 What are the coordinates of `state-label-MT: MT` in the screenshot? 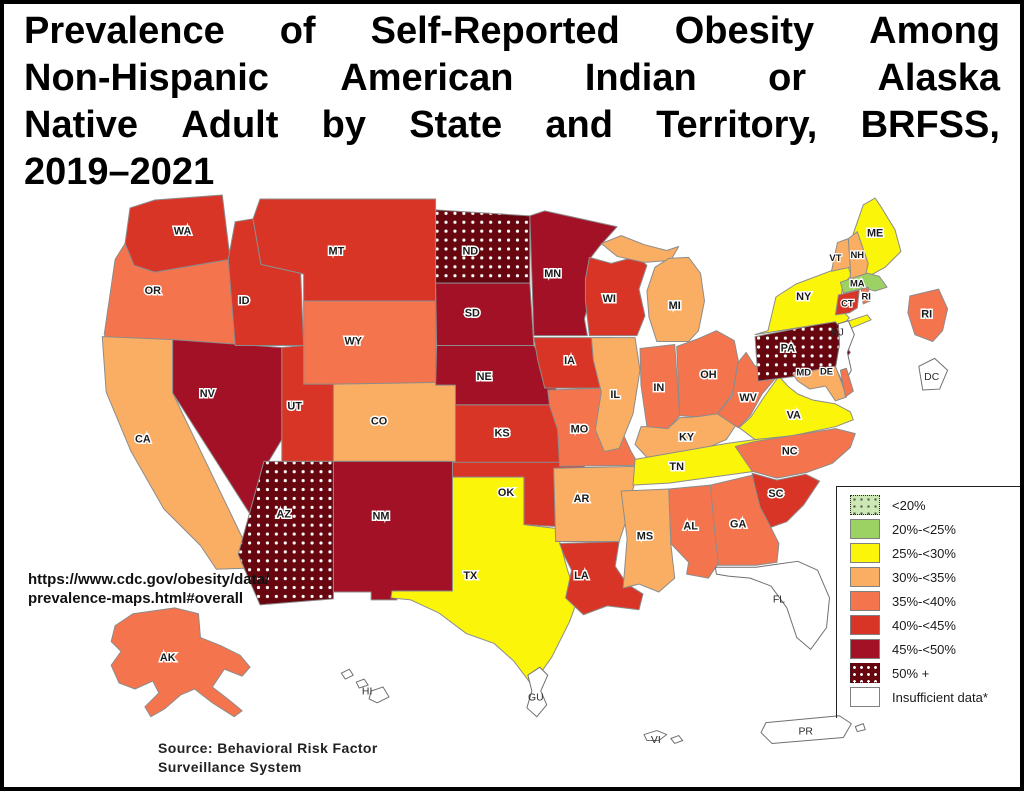 It's located at (337, 251).